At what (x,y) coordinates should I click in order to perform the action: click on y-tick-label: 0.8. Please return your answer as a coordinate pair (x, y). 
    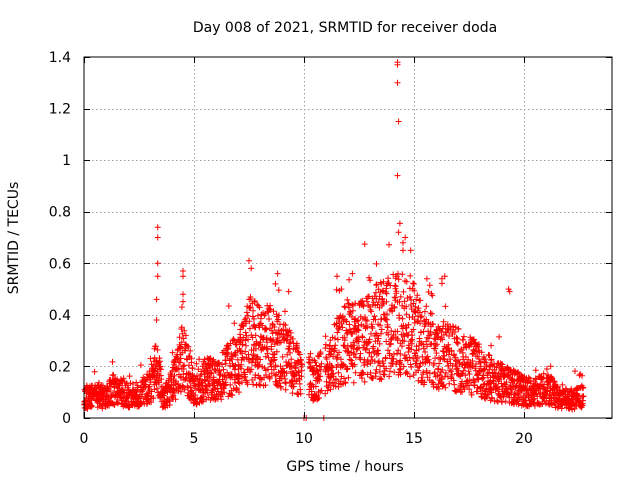
    Looking at the image, I should click on (60, 213).